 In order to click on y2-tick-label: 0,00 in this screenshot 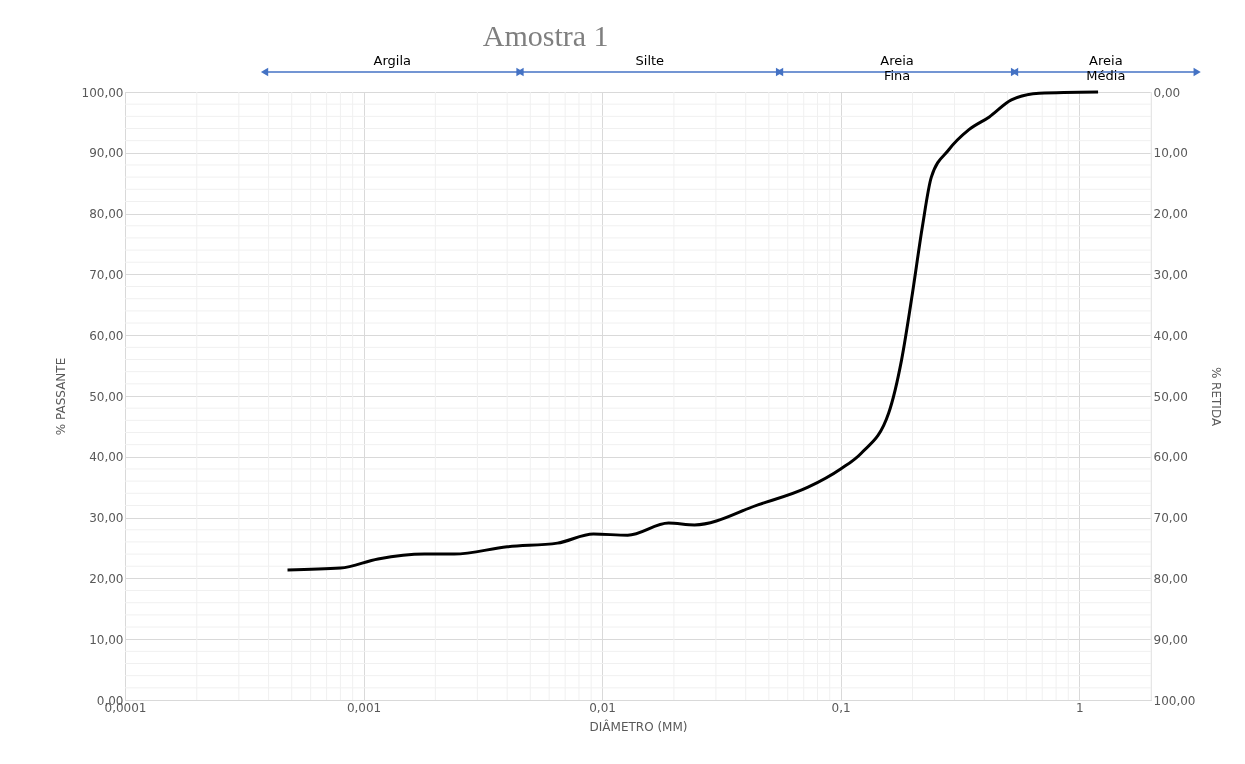, I will do `click(1167, 92)`.